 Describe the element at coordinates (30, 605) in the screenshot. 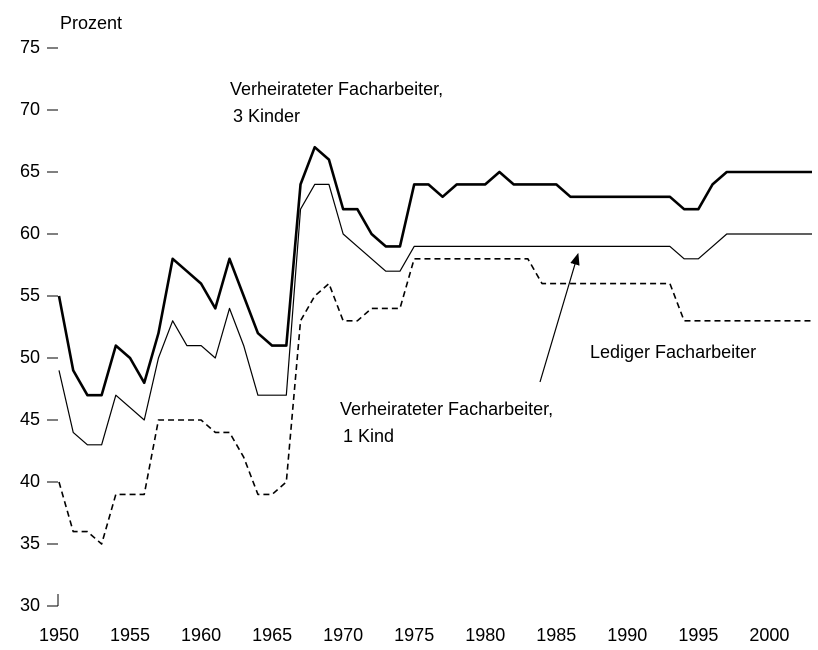

I see `y-tick-label: 30` at that location.